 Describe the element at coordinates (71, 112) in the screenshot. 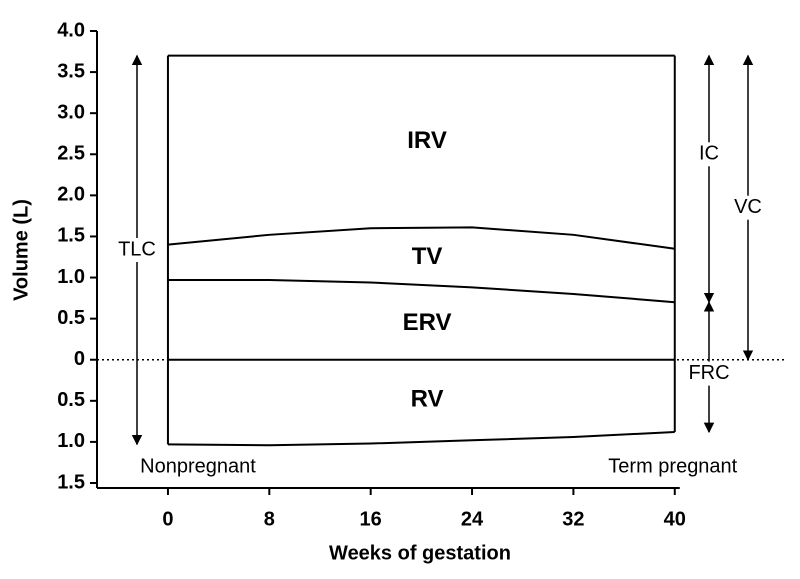

I see `y-tick-label: 3.0` at that location.